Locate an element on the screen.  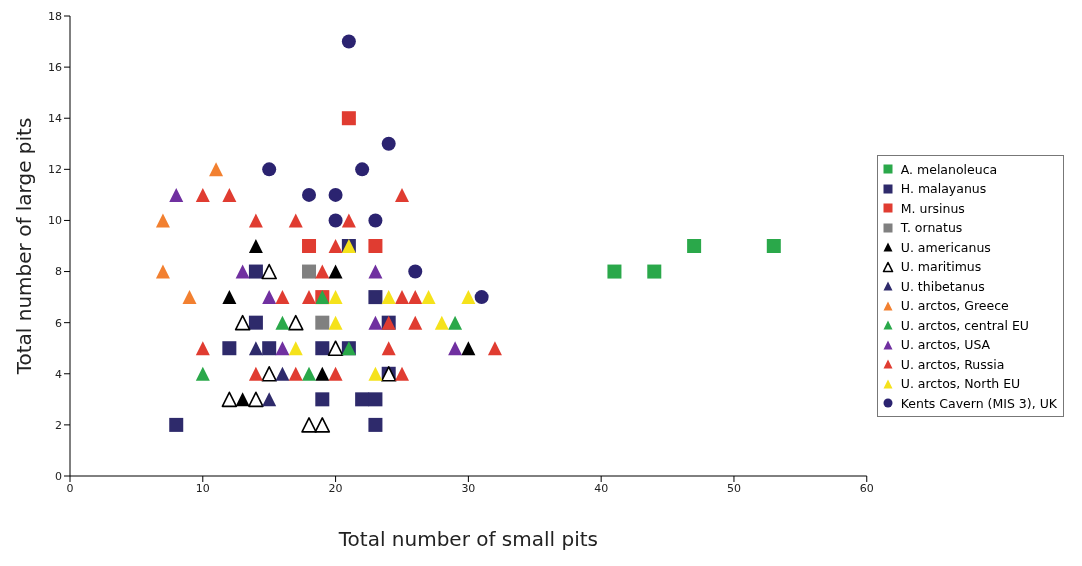
y-tick-label: 8 is located at coordinates (58, 272).